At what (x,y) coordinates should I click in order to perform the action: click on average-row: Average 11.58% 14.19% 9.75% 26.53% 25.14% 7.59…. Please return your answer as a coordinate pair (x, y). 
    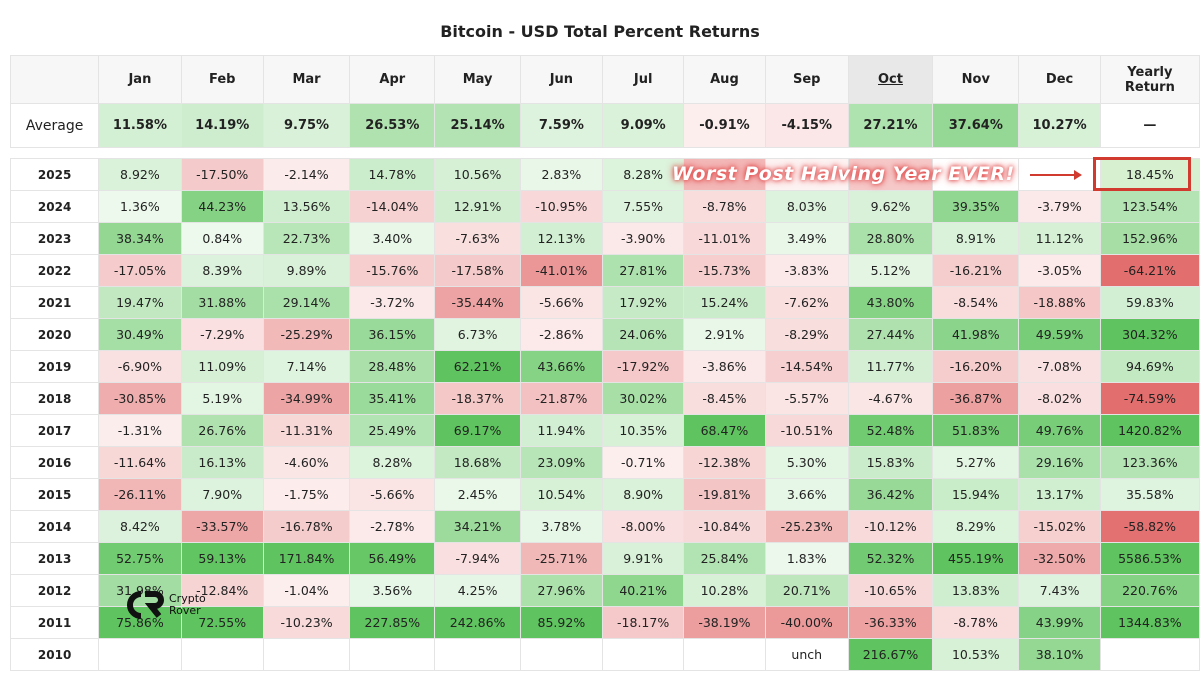
    Looking at the image, I should click on (604, 125).